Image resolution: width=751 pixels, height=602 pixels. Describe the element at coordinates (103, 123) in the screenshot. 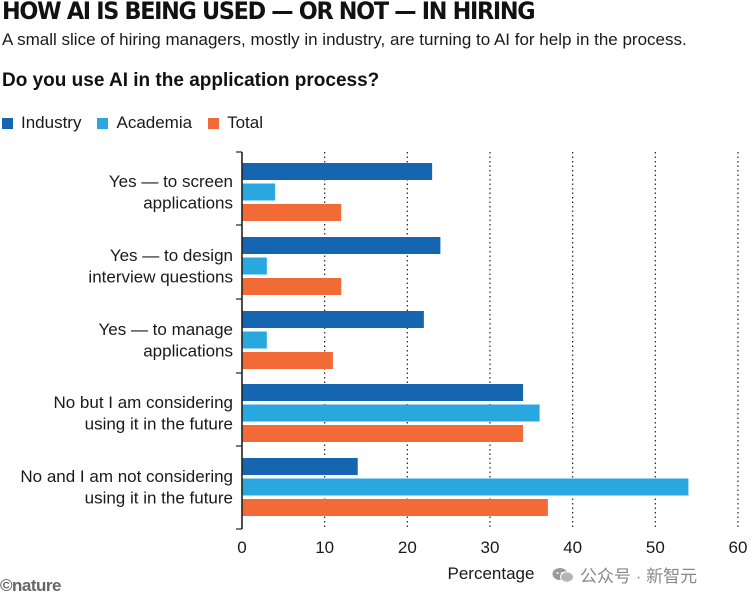

I see `legend-swatch-academia` at that location.